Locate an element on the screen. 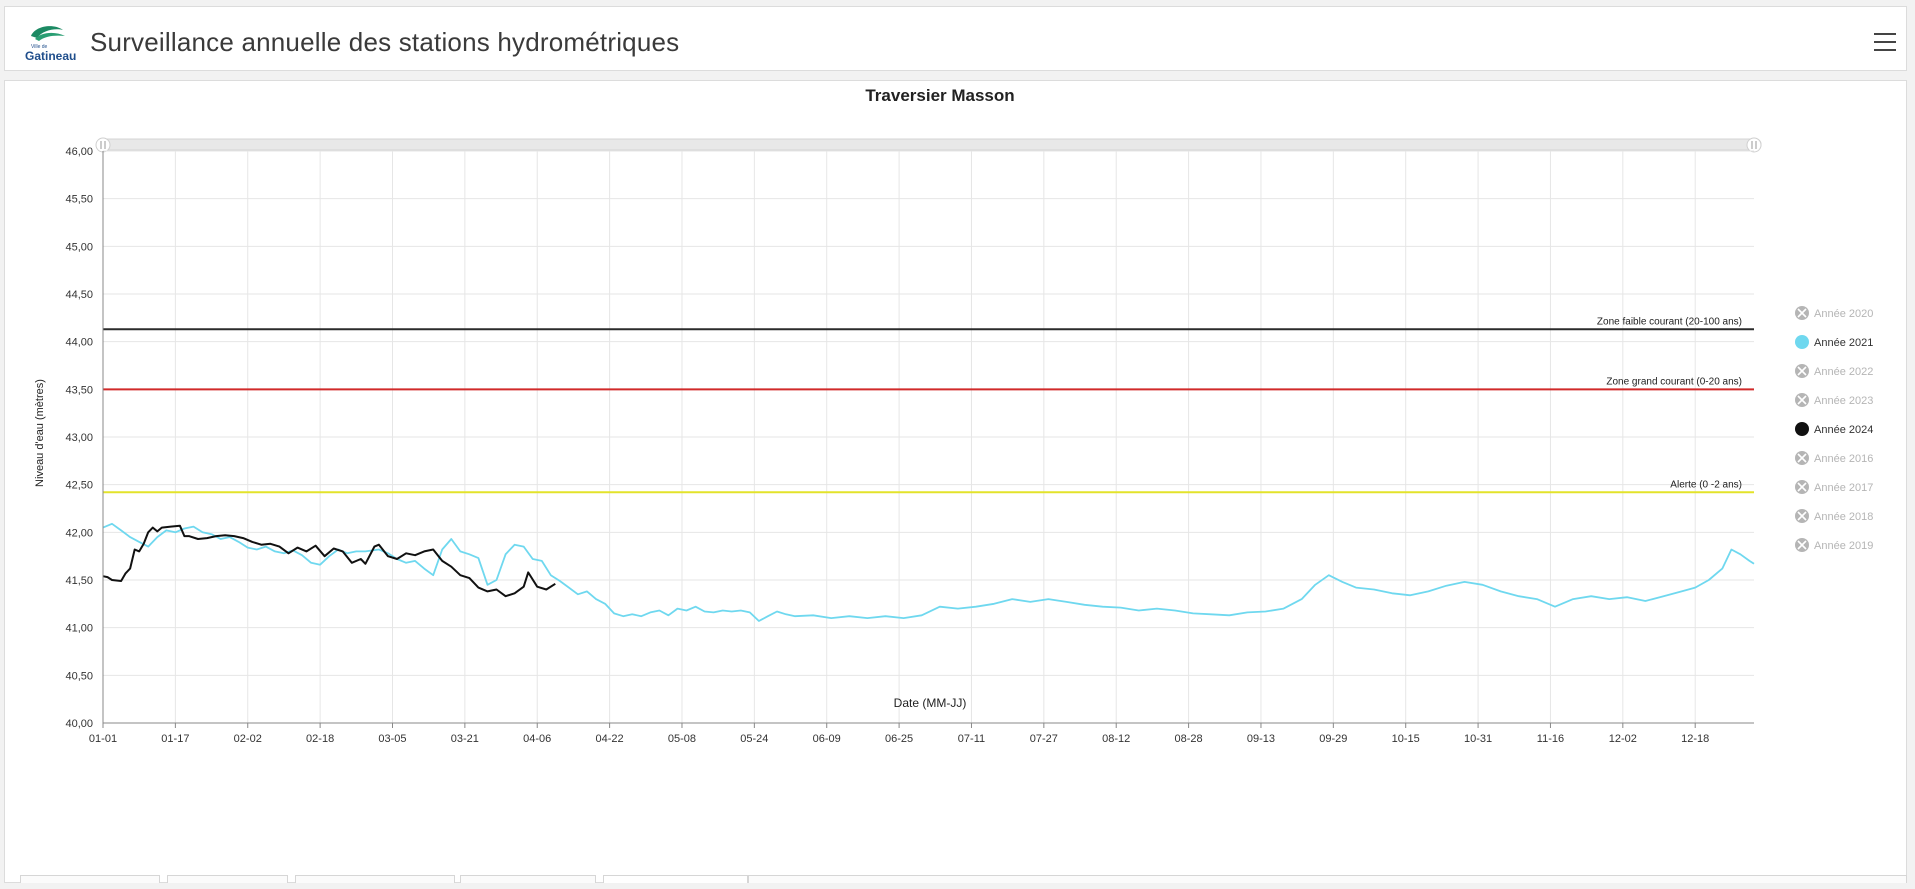 The width and height of the screenshot is (1915, 889). legend-item: Année 2018 is located at coordinates (1834, 516).